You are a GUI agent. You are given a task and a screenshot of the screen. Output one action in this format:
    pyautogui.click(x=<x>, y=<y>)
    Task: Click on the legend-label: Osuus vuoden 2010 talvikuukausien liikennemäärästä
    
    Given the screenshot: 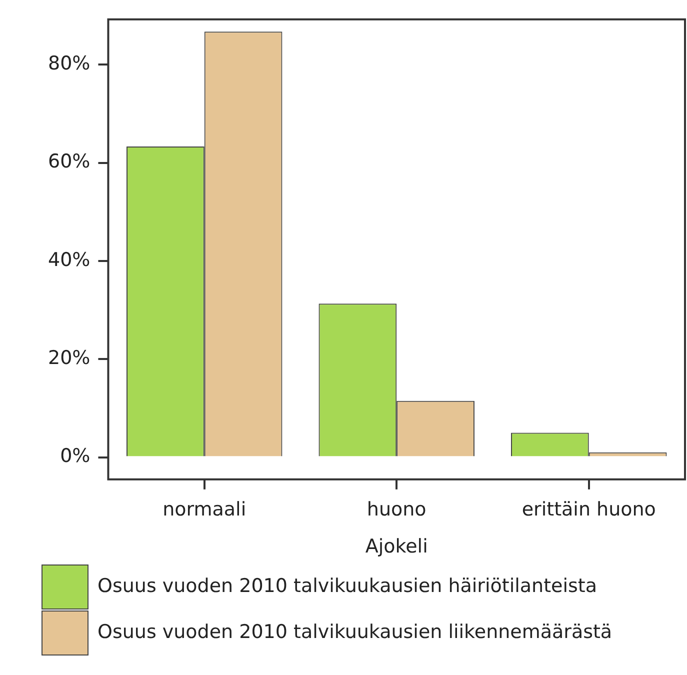 What is the action you would take?
    pyautogui.click(x=355, y=631)
    